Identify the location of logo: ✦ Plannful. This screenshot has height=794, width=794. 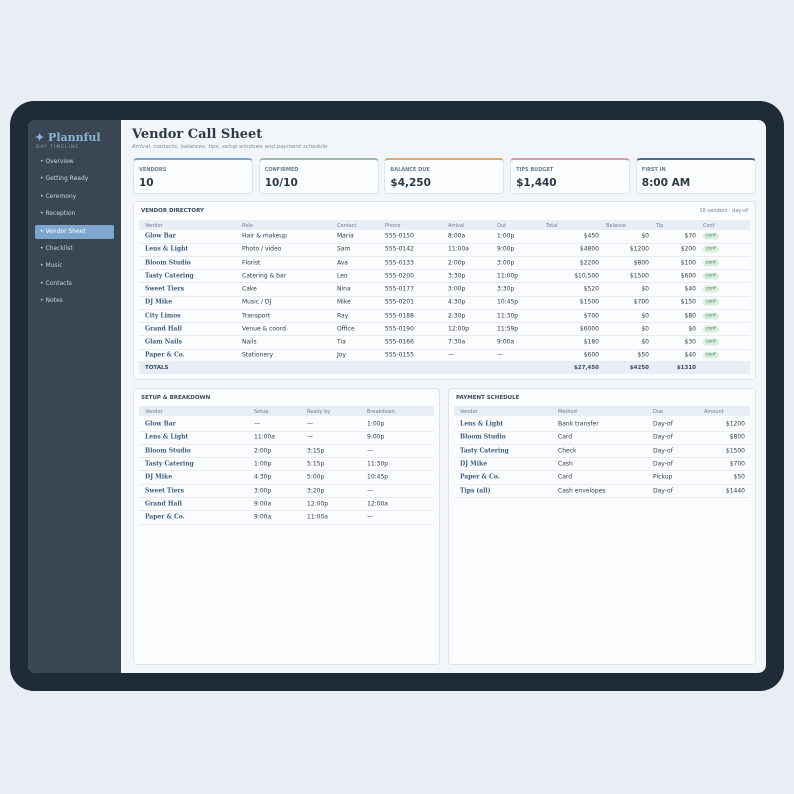
(68, 137).